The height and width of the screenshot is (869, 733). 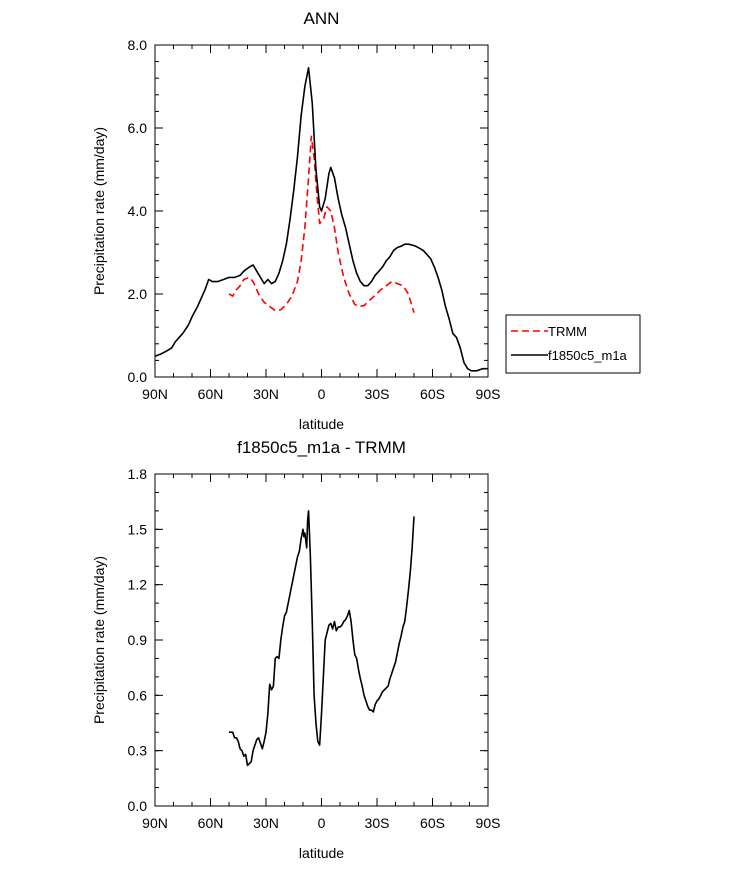 I want to click on series-line-f1850c5-m1a-trmm, so click(x=322, y=638).